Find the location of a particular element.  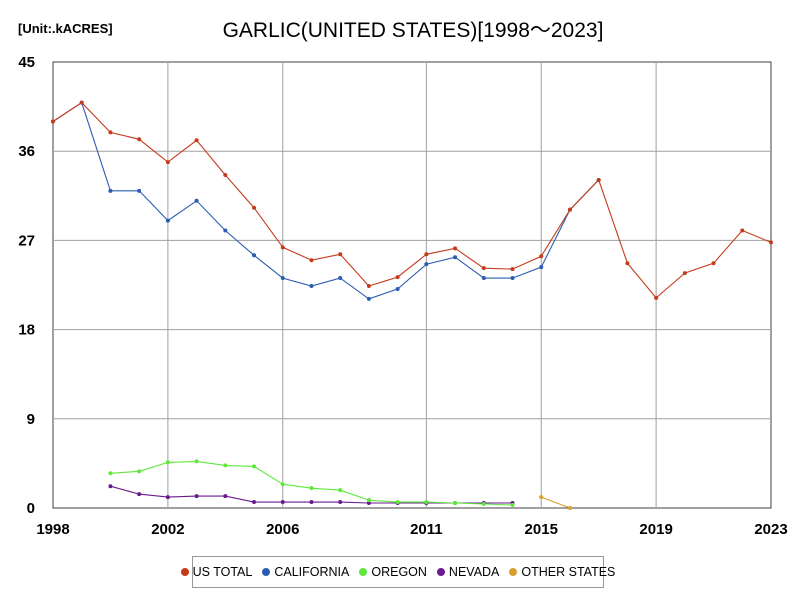

chart-title: GARLIC(UNITED STATES)[1998～2023] is located at coordinates (413, 30).